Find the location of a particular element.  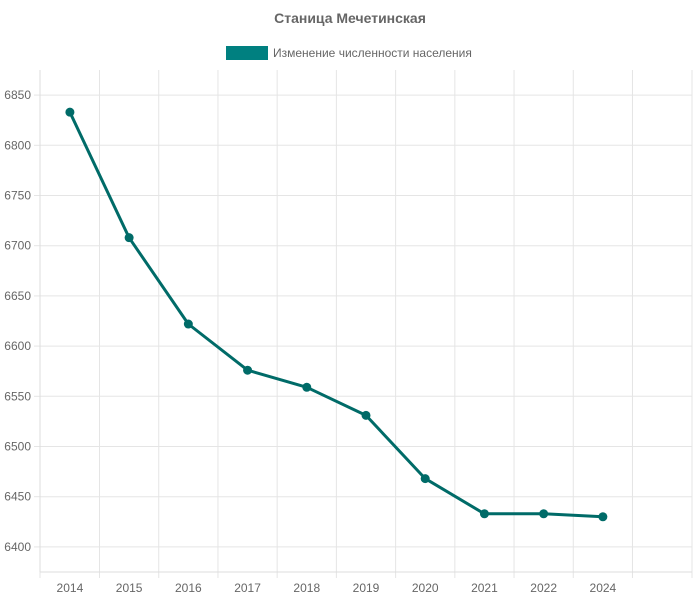

x-tick-label: 2024 is located at coordinates (603, 588).